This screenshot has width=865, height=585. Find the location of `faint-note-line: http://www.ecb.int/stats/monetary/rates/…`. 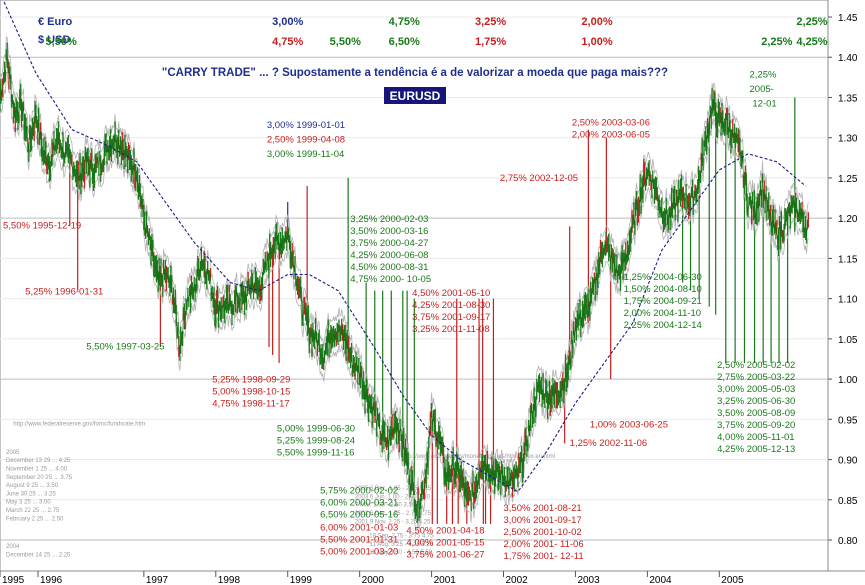

faint-note-line: http://www.ecb.int/stats/monetary/rates/… is located at coordinates (478, 457).